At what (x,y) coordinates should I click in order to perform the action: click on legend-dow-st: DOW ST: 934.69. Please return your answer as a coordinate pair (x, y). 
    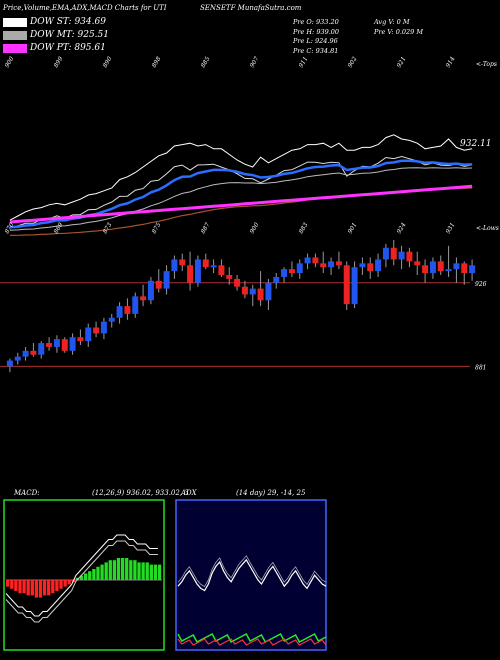
    Looking at the image, I should click on (56, 22).